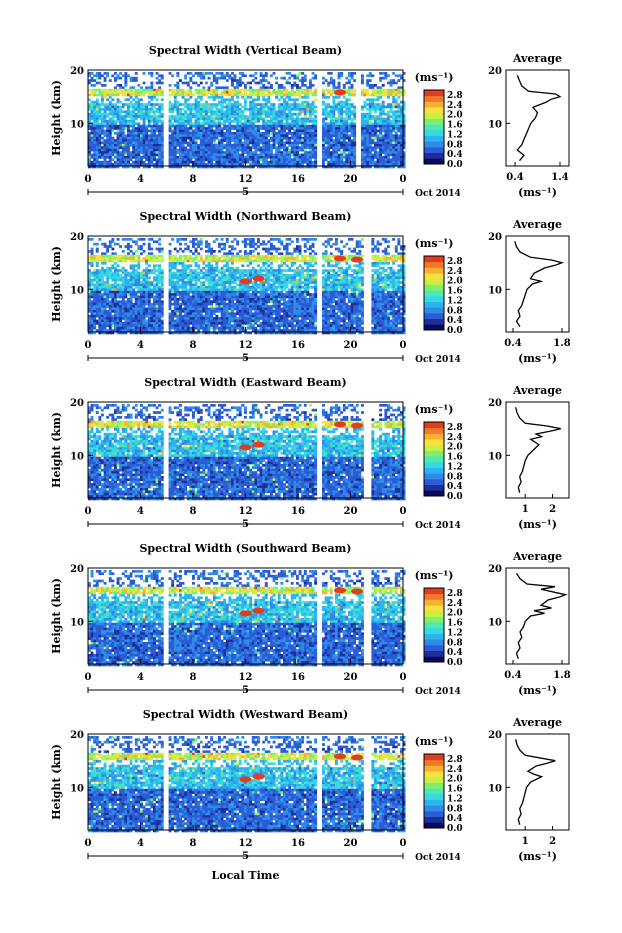 The height and width of the screenshot is (933, 622). I want to click on colorbar-tick-label: 0.0, so click(455, 165).